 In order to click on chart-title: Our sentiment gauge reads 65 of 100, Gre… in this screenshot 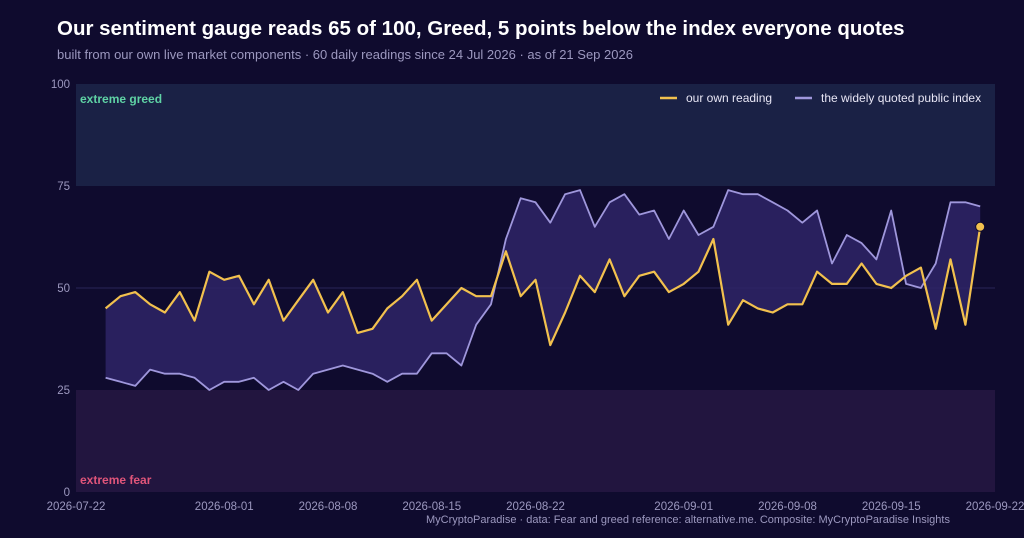, I will do `click(481, 28)`.